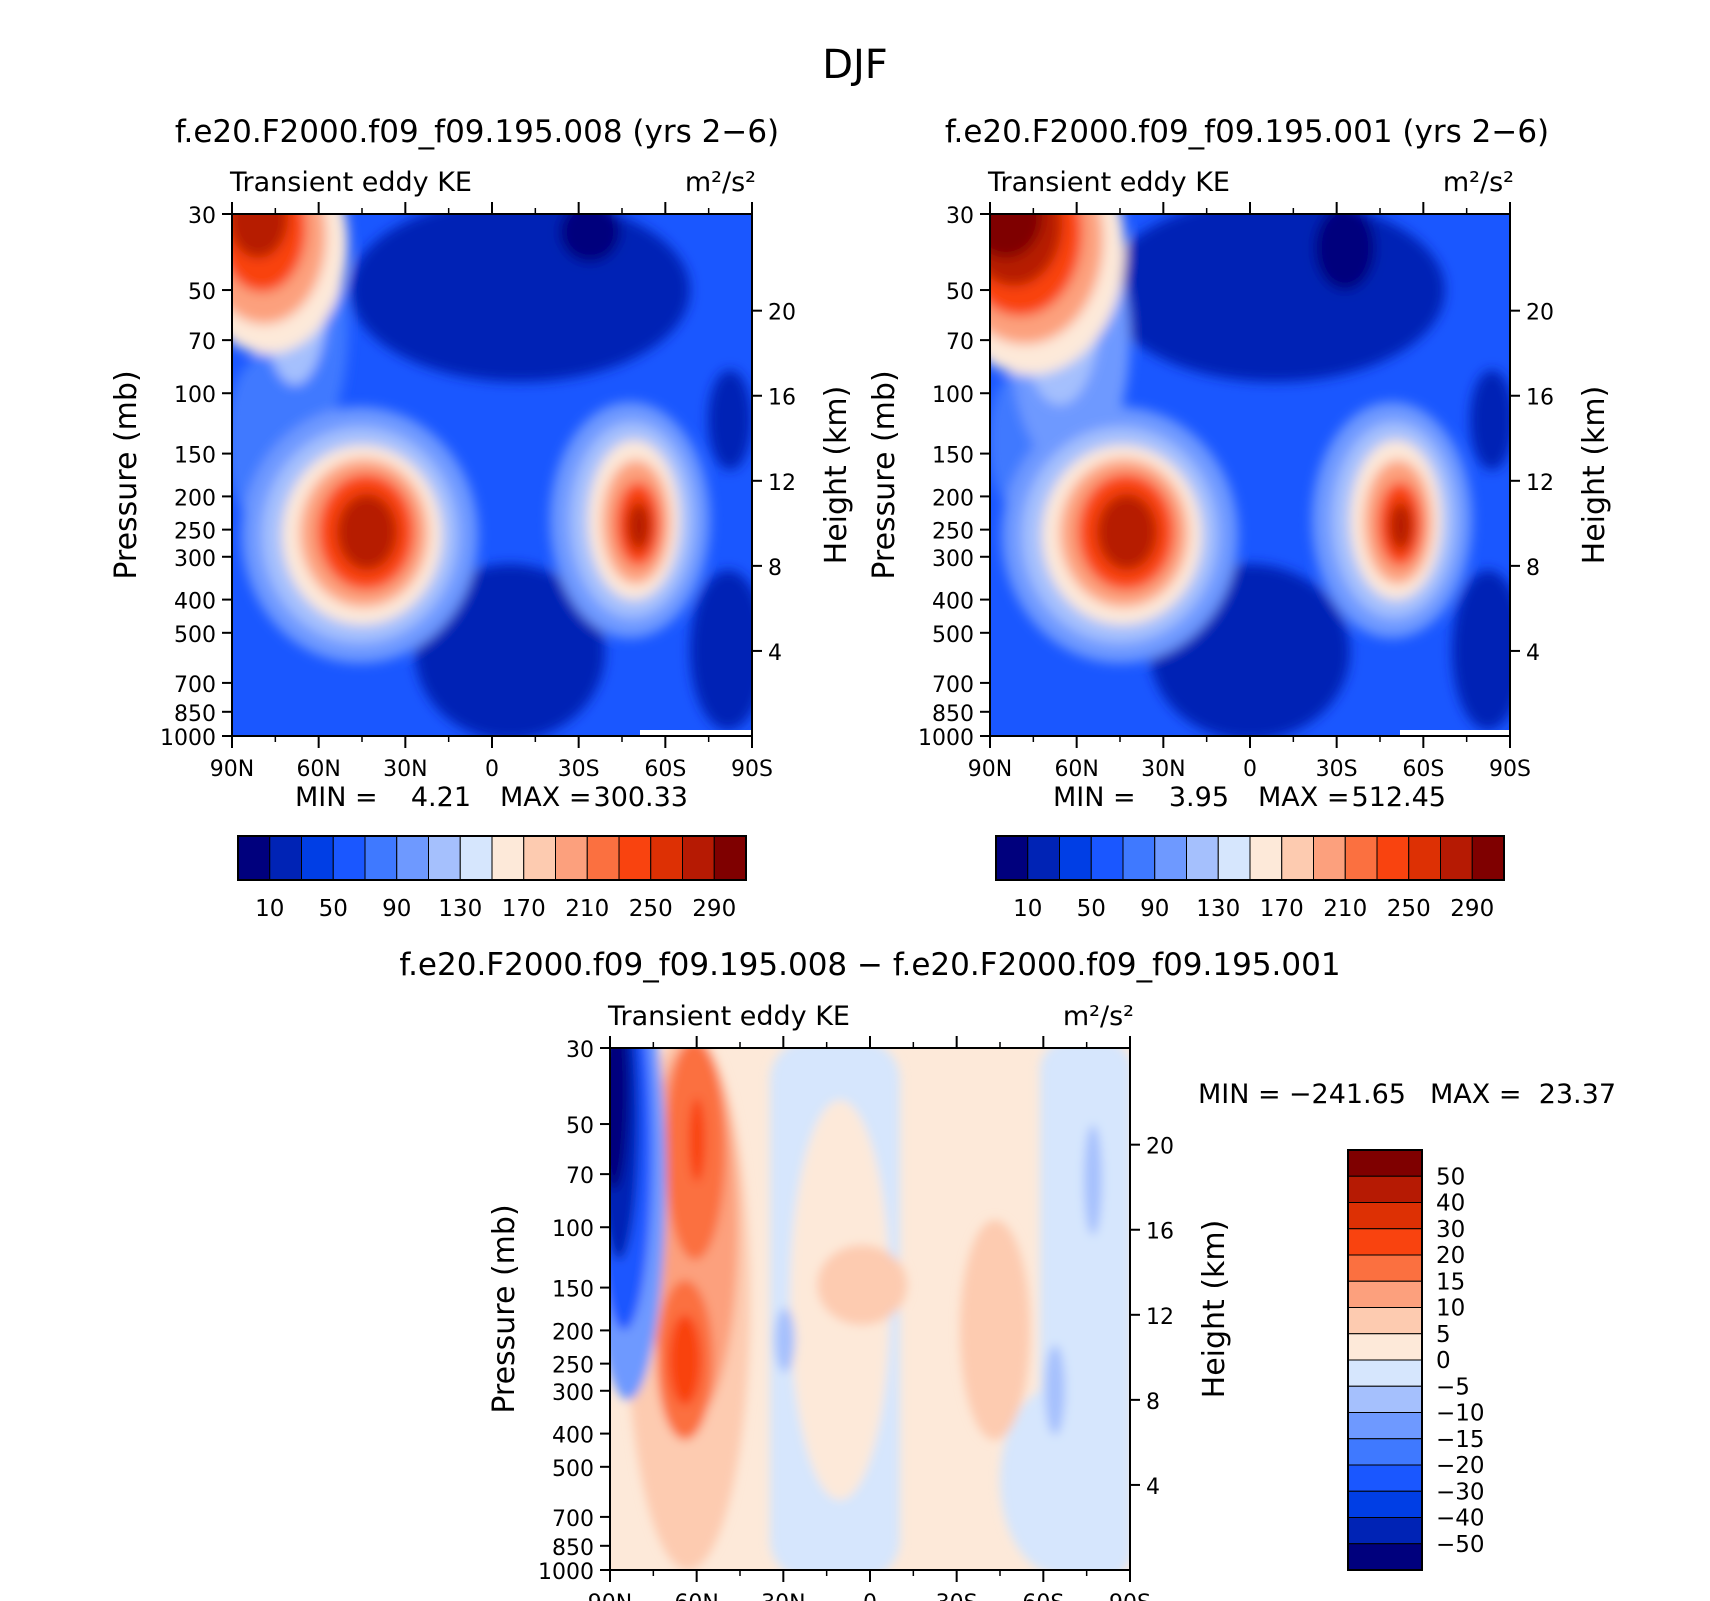  What do you see at coordinates (232, 769) in the screenshot?
I see `panel-1-xtick-label: 90N` at bounding box center [232, 769].